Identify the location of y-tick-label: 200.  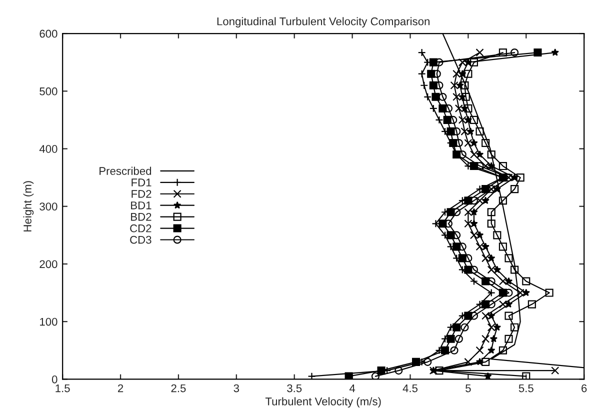
(49, 264).